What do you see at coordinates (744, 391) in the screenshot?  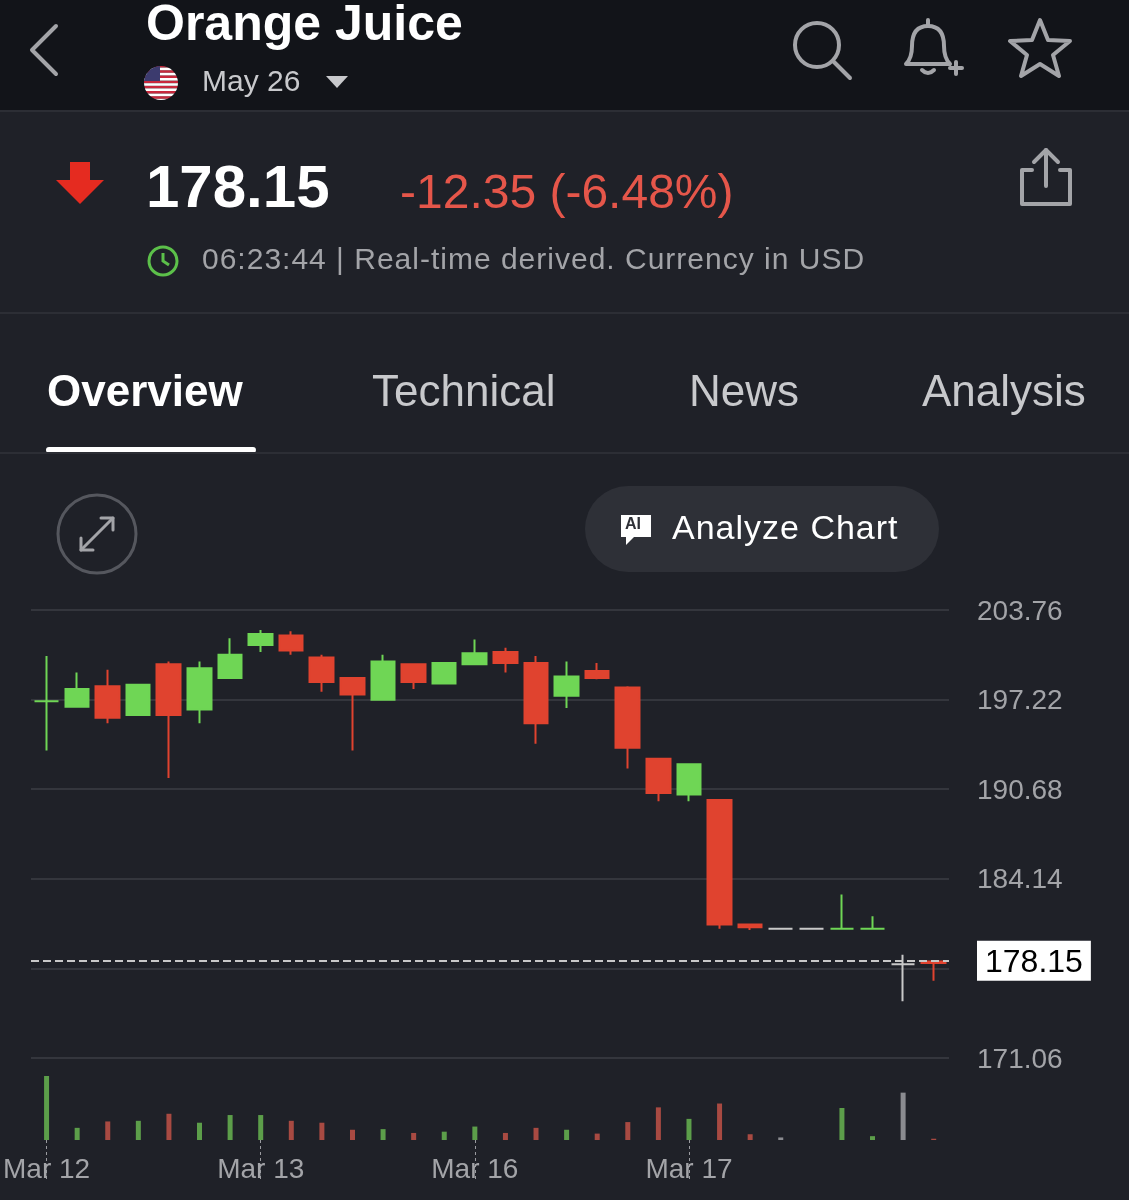 I see `text: News` at bounding box center [744, 391].